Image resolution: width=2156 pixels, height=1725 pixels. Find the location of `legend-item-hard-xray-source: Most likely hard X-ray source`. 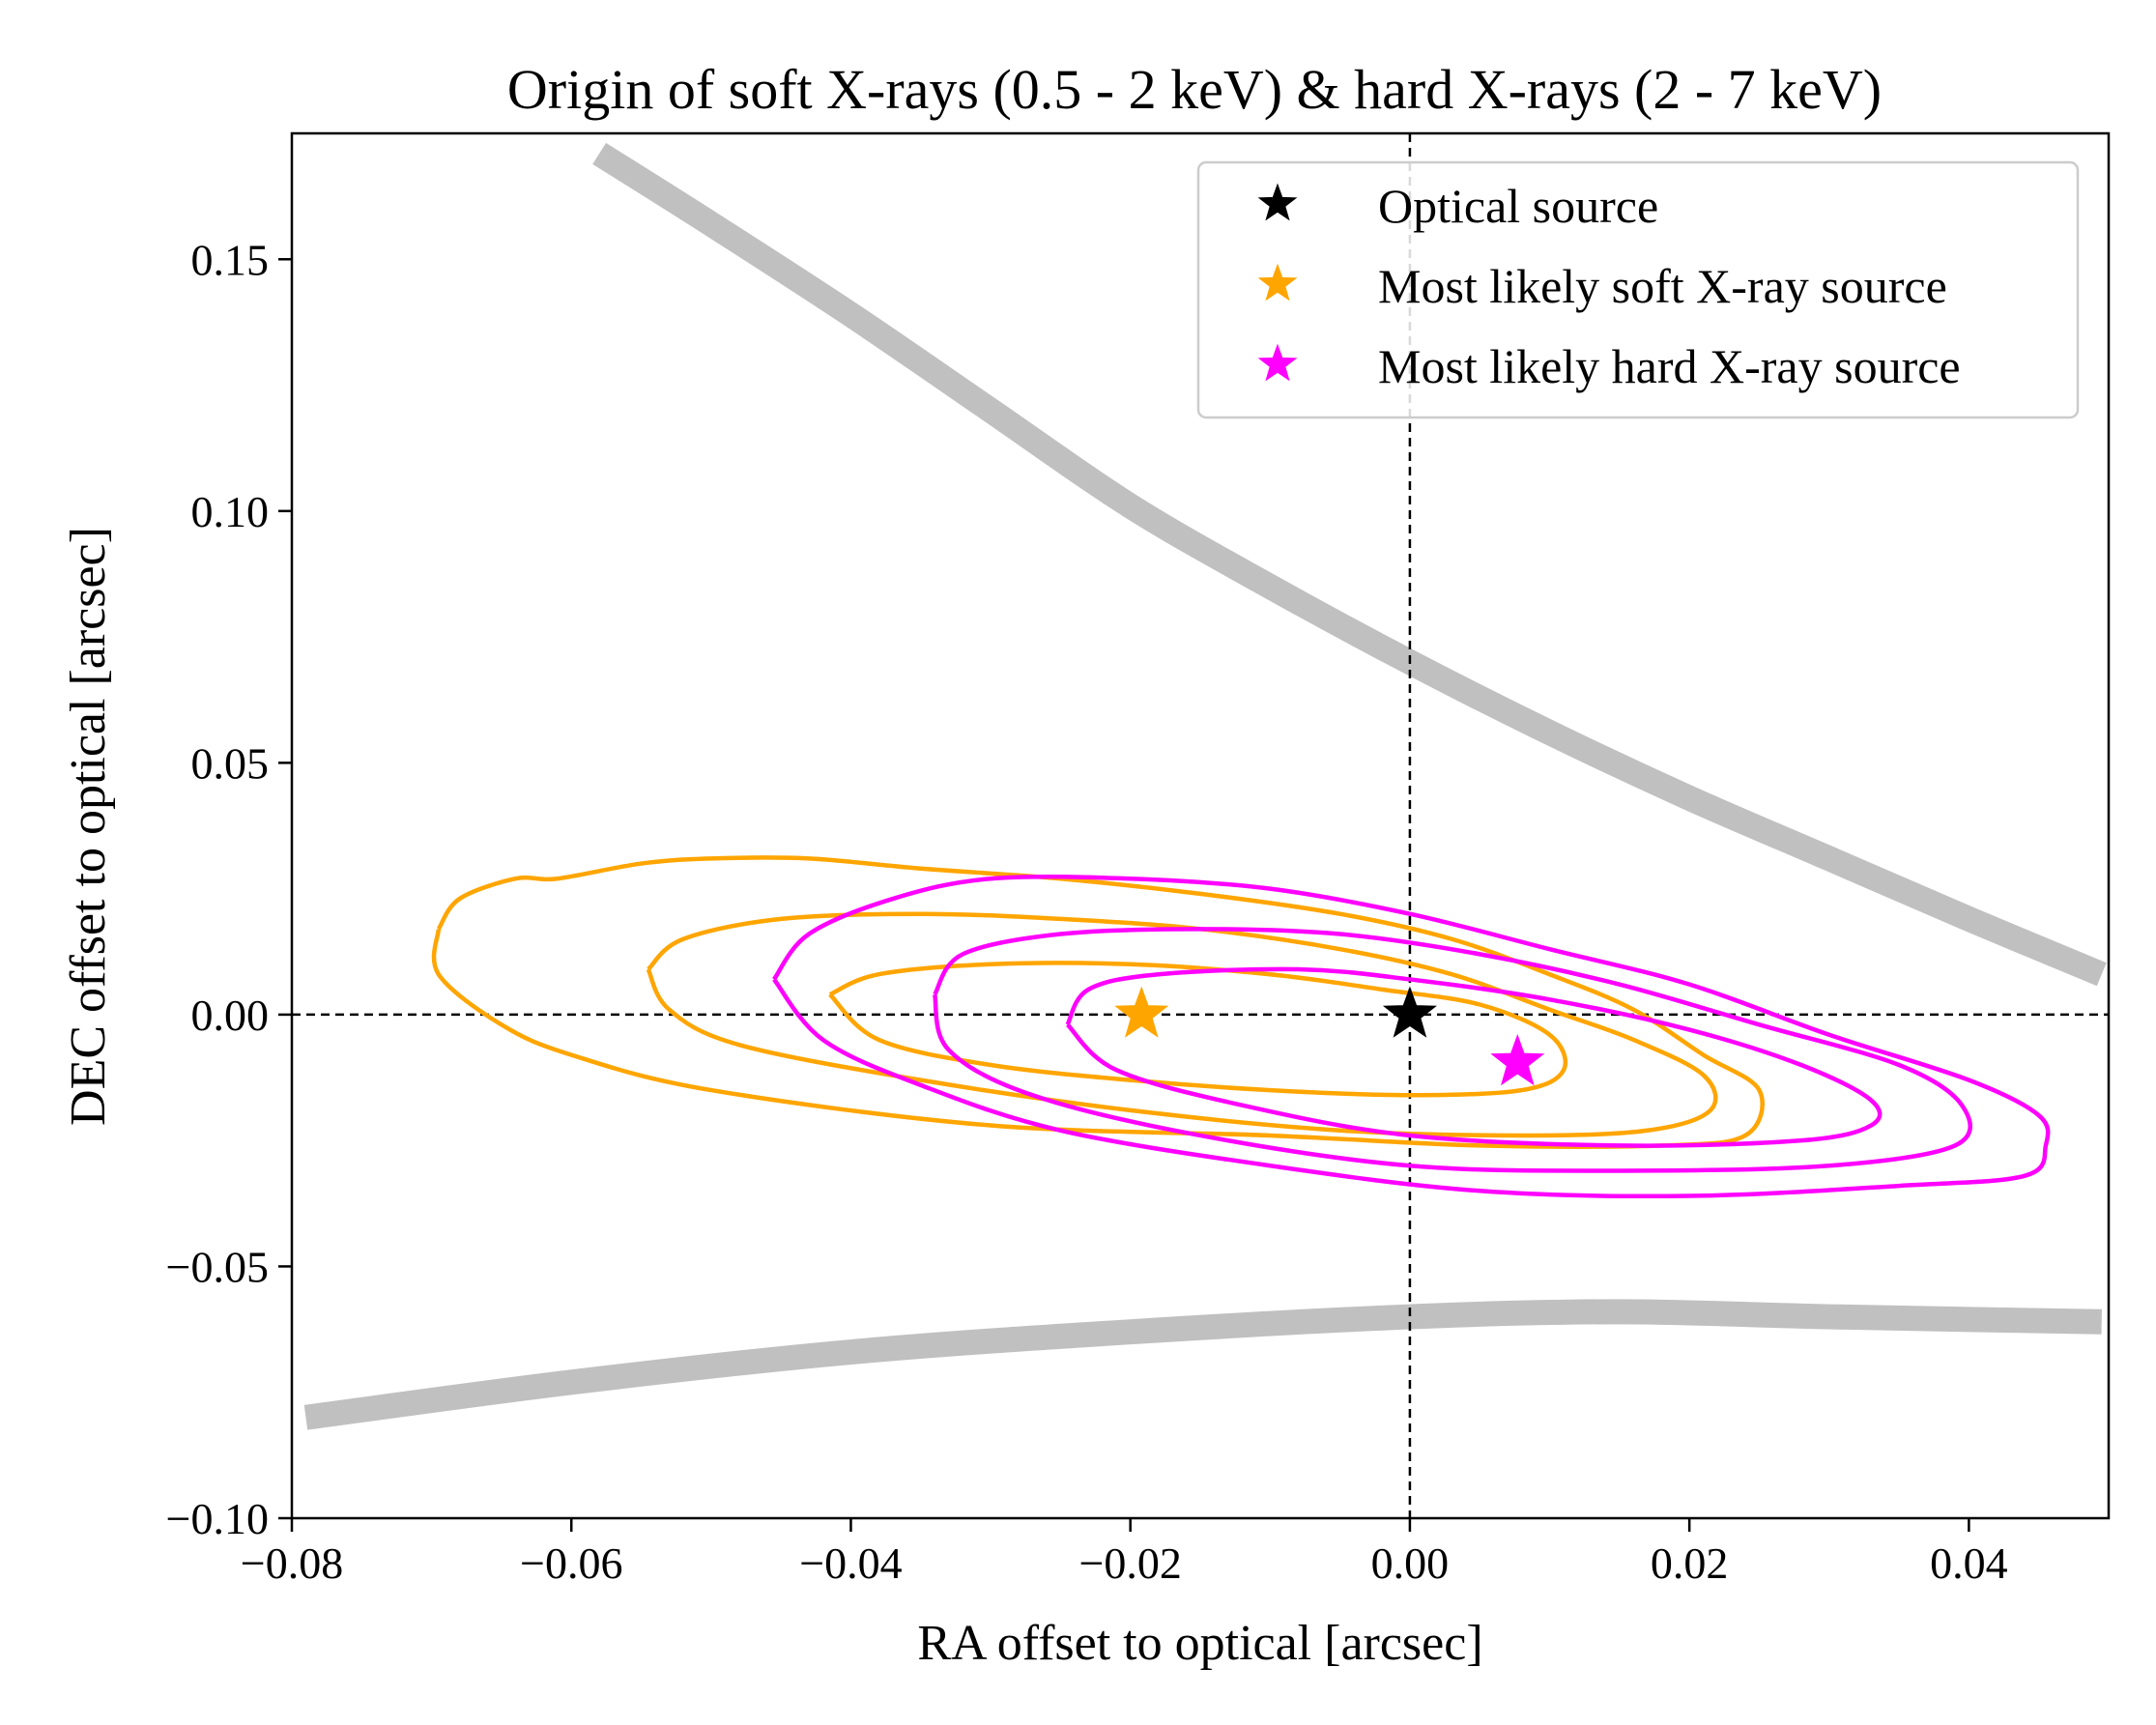

legend-item-hard-xray-source: Most likely hard X-ray source is located at coordinates (1609, 366).